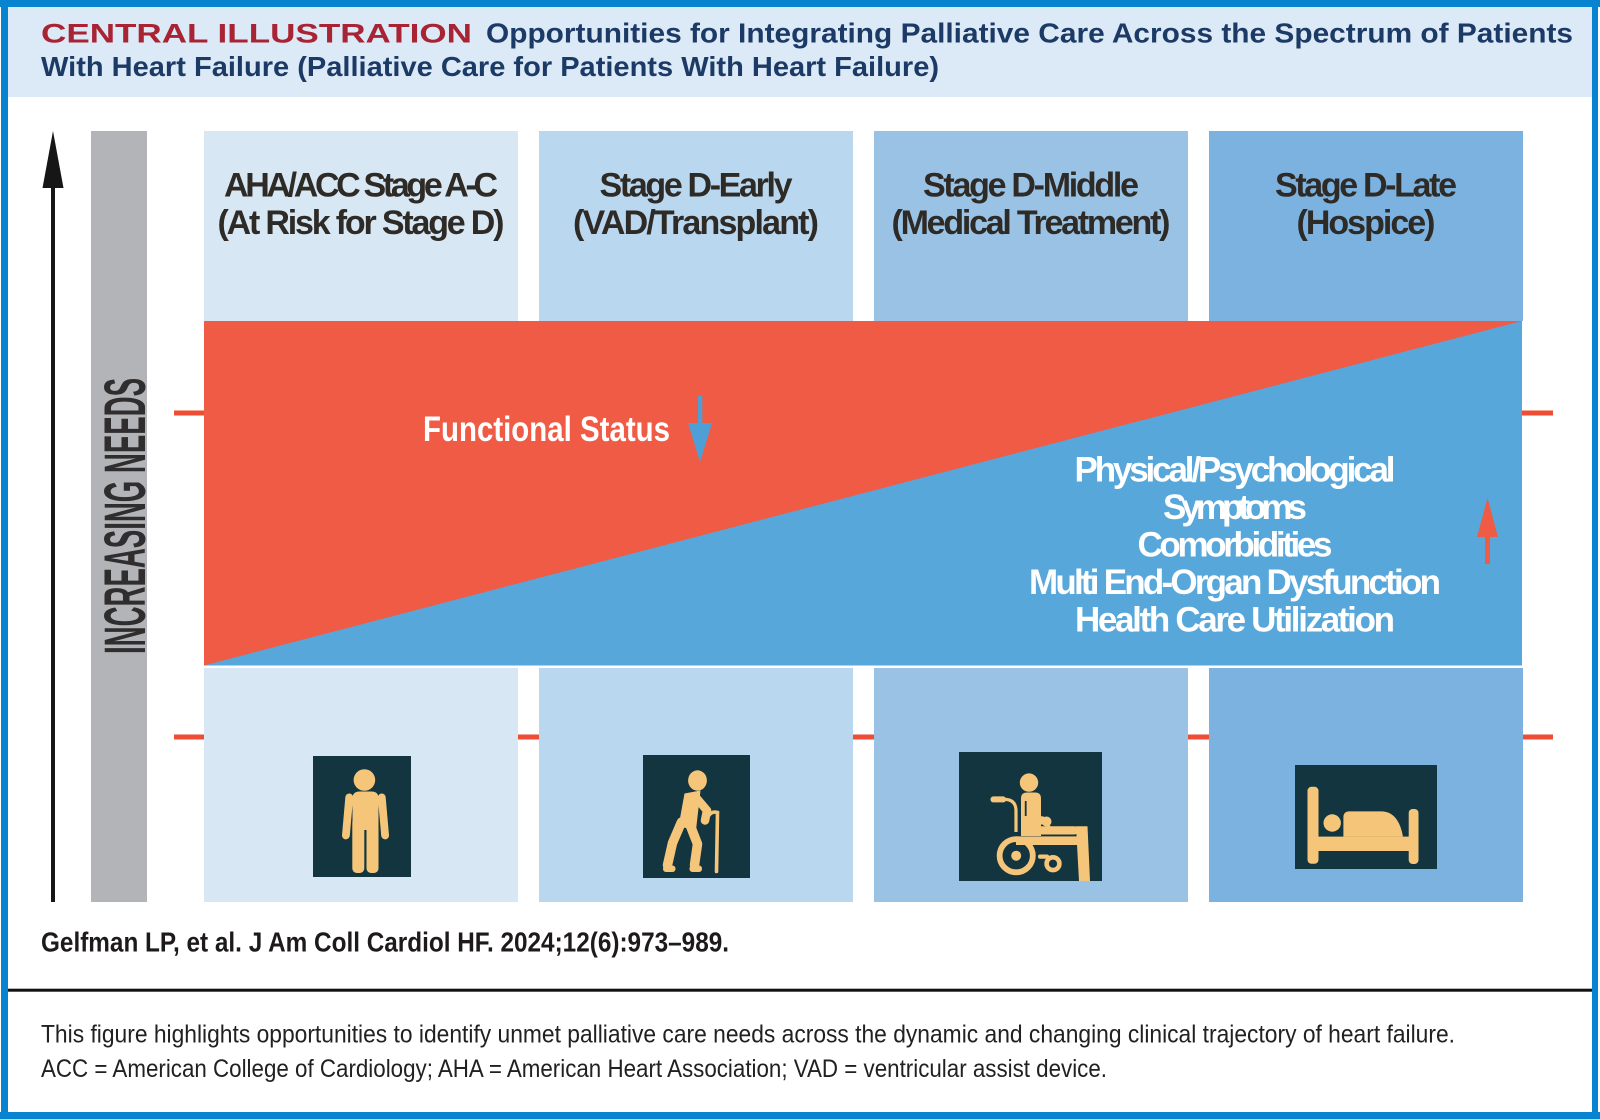 The height and width of the screenshot is (1119, 1600). Describe the element at coordinates (696, 223) in the screenshot. I see `svg-text: (VAD/Transplant)` at that location.